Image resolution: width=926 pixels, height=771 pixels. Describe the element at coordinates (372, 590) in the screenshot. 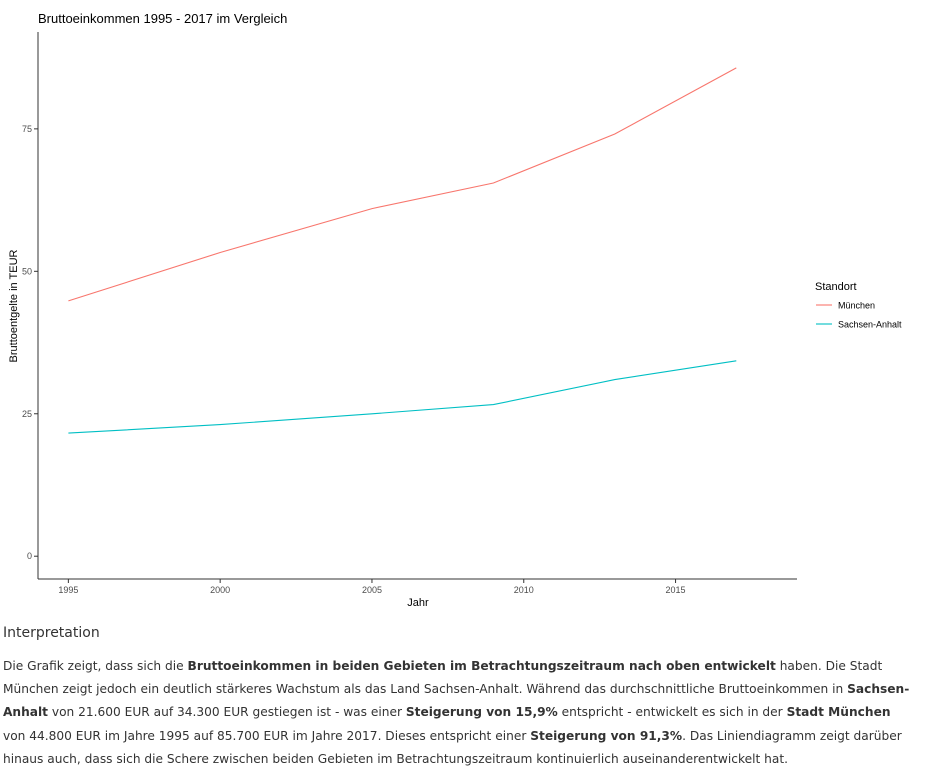

I see `x-tick-label: 2005` at that location.